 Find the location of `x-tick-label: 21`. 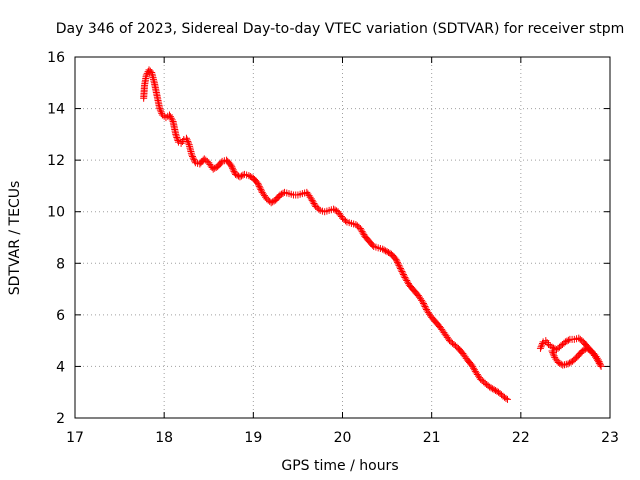

x-tick-label: 21 is located at coordinates (432, 438).